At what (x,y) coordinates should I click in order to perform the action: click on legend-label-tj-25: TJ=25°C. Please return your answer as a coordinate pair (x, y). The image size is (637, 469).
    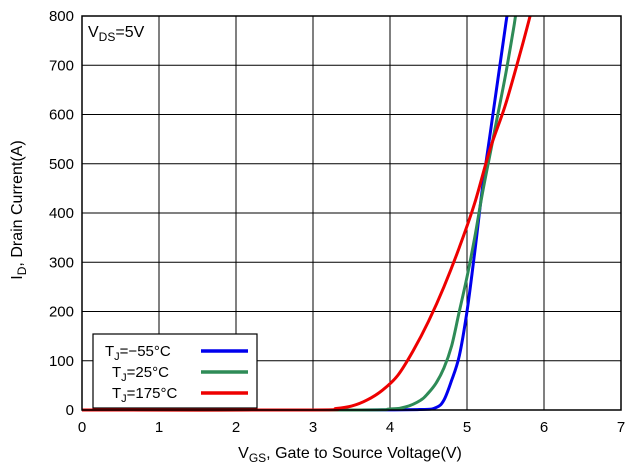
    Looking at the image, I should click on (140, 374).